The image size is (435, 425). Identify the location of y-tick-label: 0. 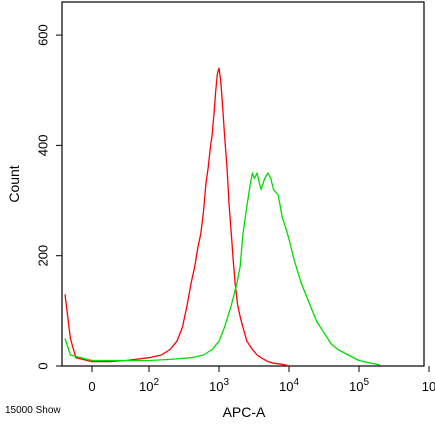
(42, 365).